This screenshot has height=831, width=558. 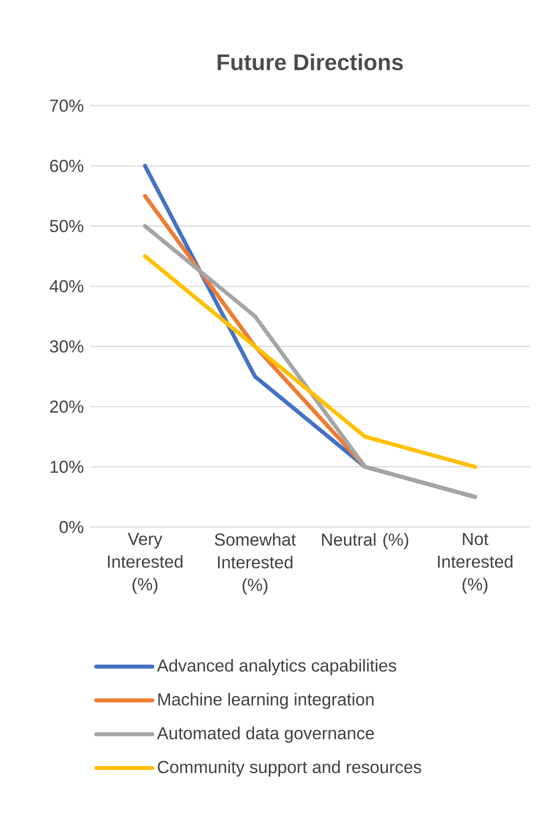 What do you see at coordinates (475, 563) in the screenshot?
I see `x-tick-label: Not Interested (%)` at bounding box center [475, 563].